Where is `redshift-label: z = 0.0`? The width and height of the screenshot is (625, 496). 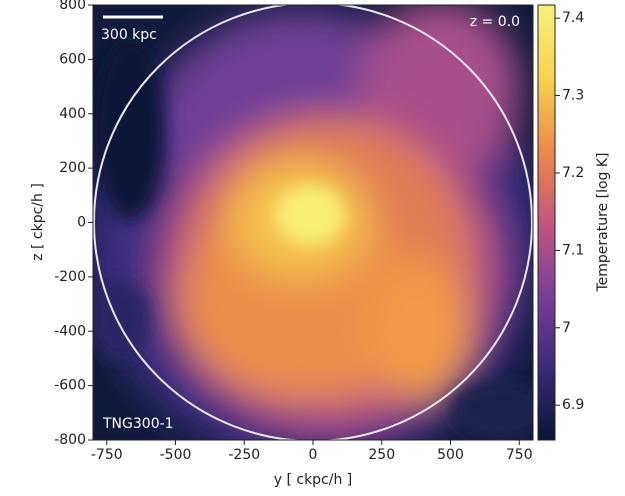
redshift-label: z = 0.0 is located at coordinates (495, 22).